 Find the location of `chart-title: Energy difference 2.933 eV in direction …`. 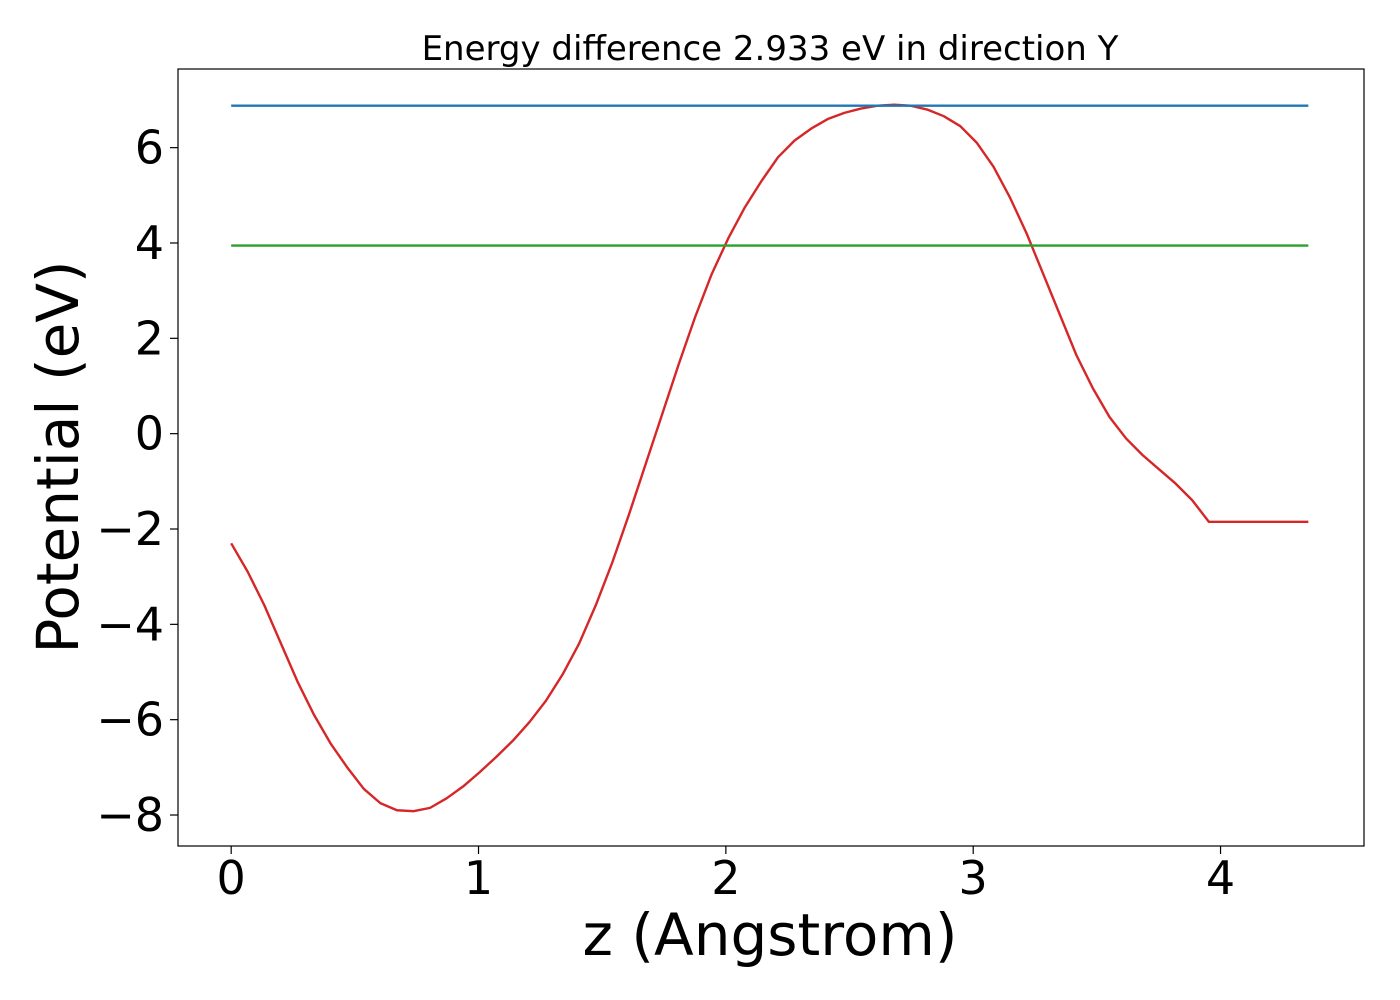

chart-title: Energy difference 2.933 eV in direction … is located at coordinates (770, 49).